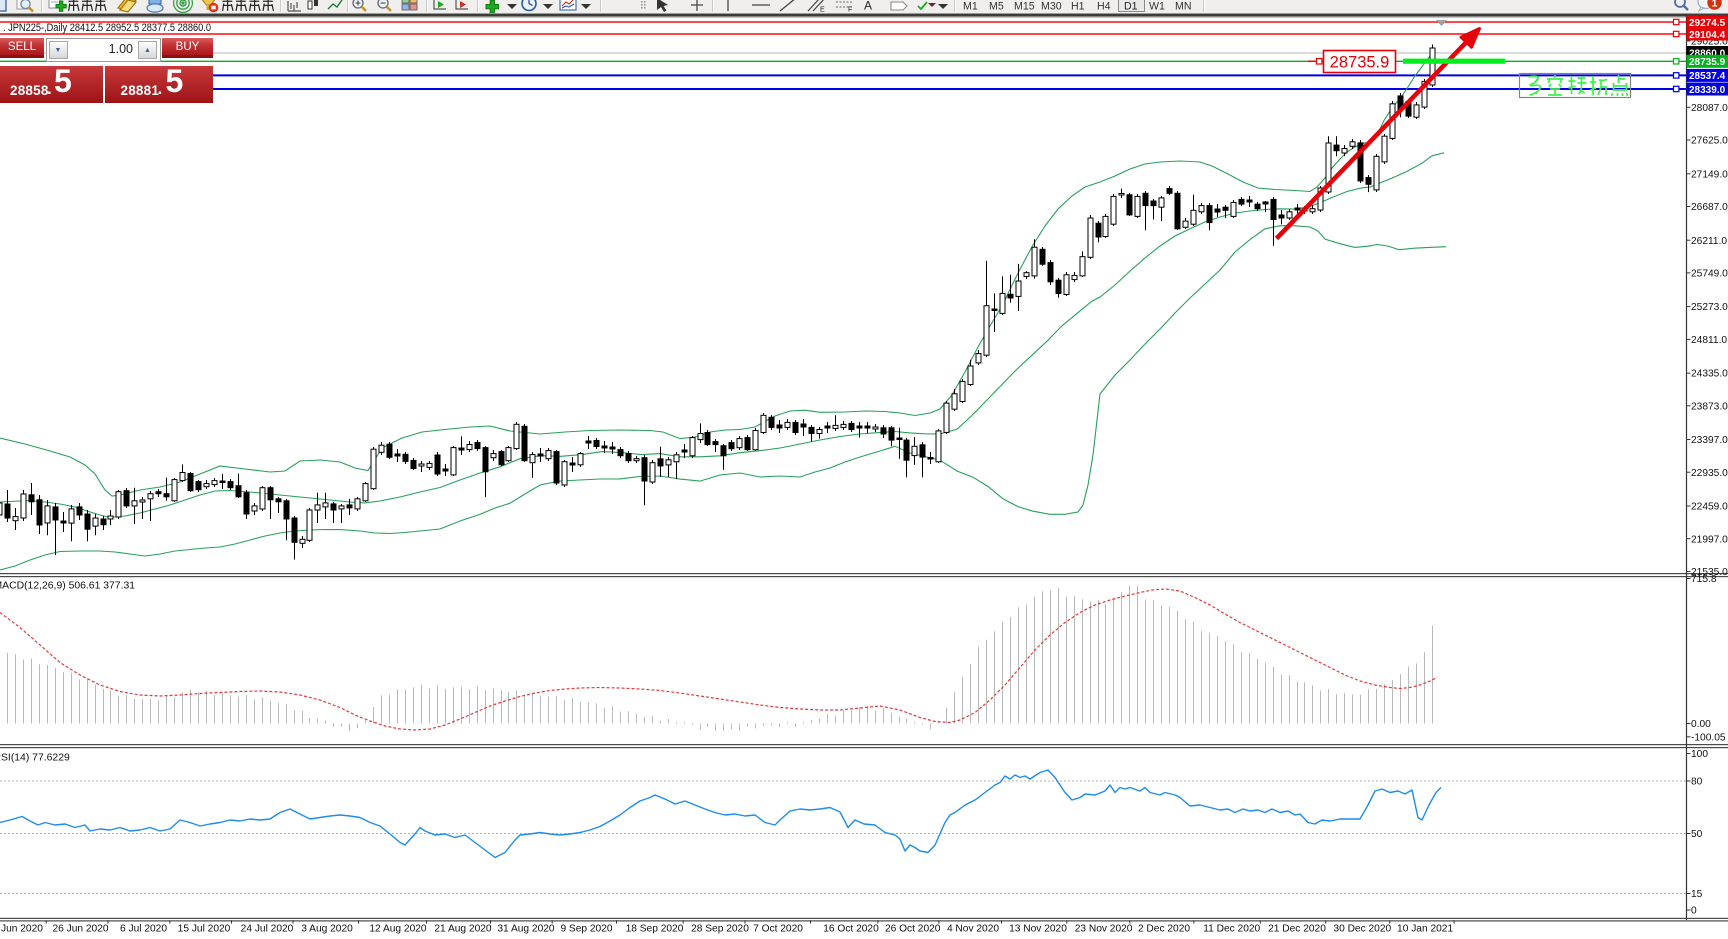 This screenshot has width=1728, height=939. What do you see at coordinates (1707, 76) in the screenshot?
I see `svg-text: 28537.4` at bounding box center [1707, 76].